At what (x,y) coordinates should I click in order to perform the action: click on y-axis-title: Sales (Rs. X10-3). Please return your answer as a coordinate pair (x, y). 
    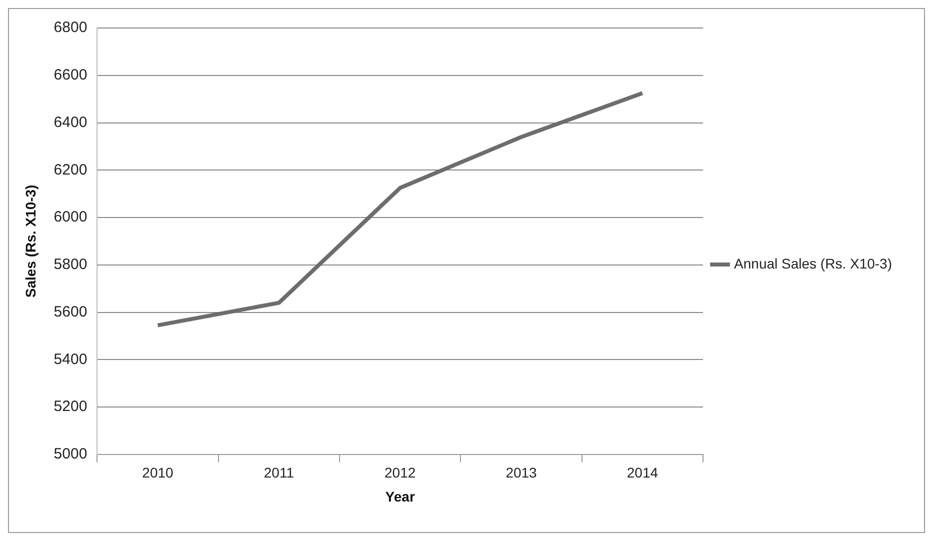
    Looking at the image, I should click on (30, 241).